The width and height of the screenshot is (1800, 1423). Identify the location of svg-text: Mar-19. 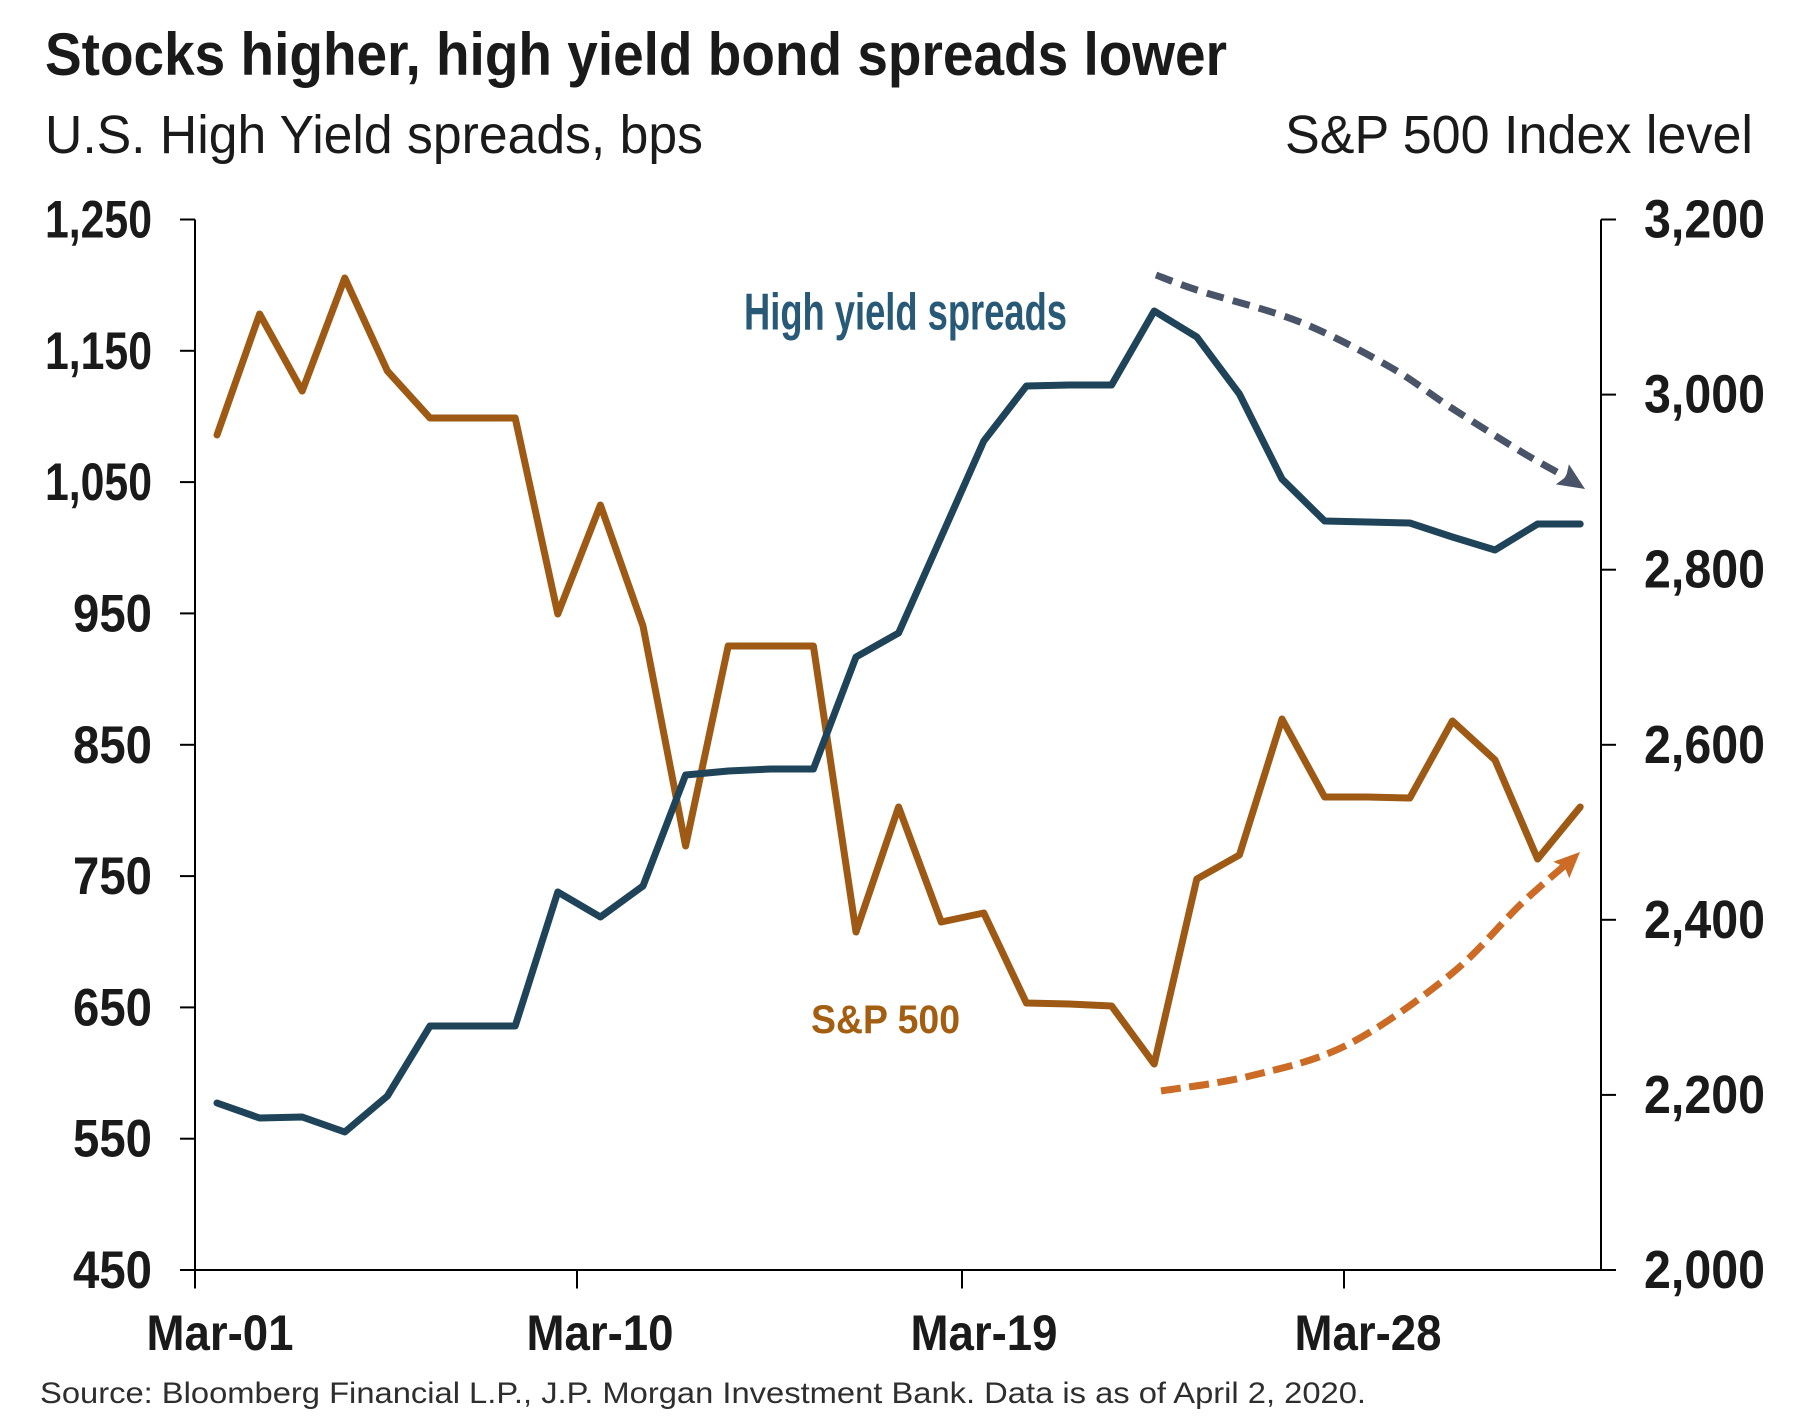
(984, 1333).